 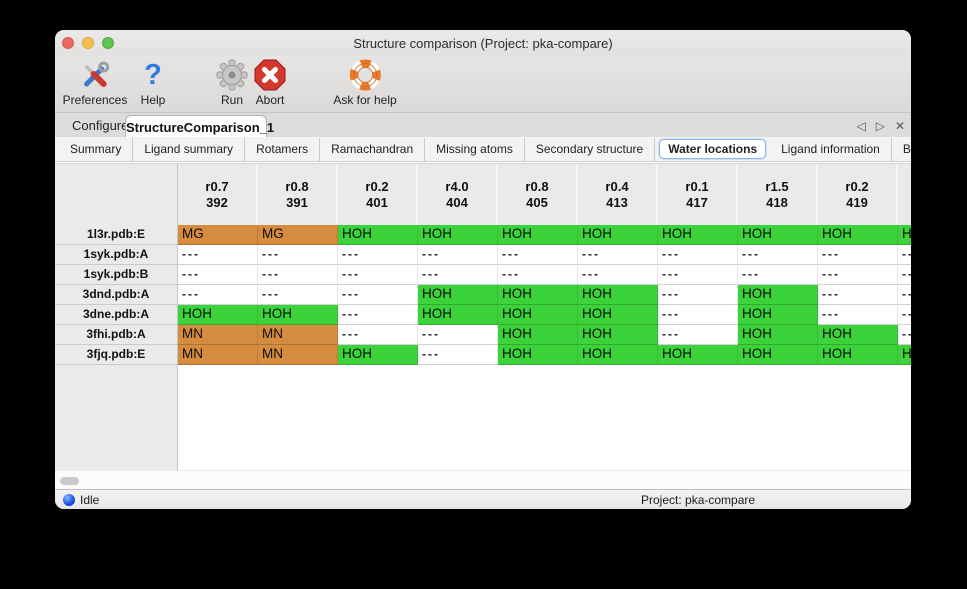 What do you see at coordinates (778, 195) in the screenshot?
I see `column-header: r1.5 418` at bounding box center [778, 195].